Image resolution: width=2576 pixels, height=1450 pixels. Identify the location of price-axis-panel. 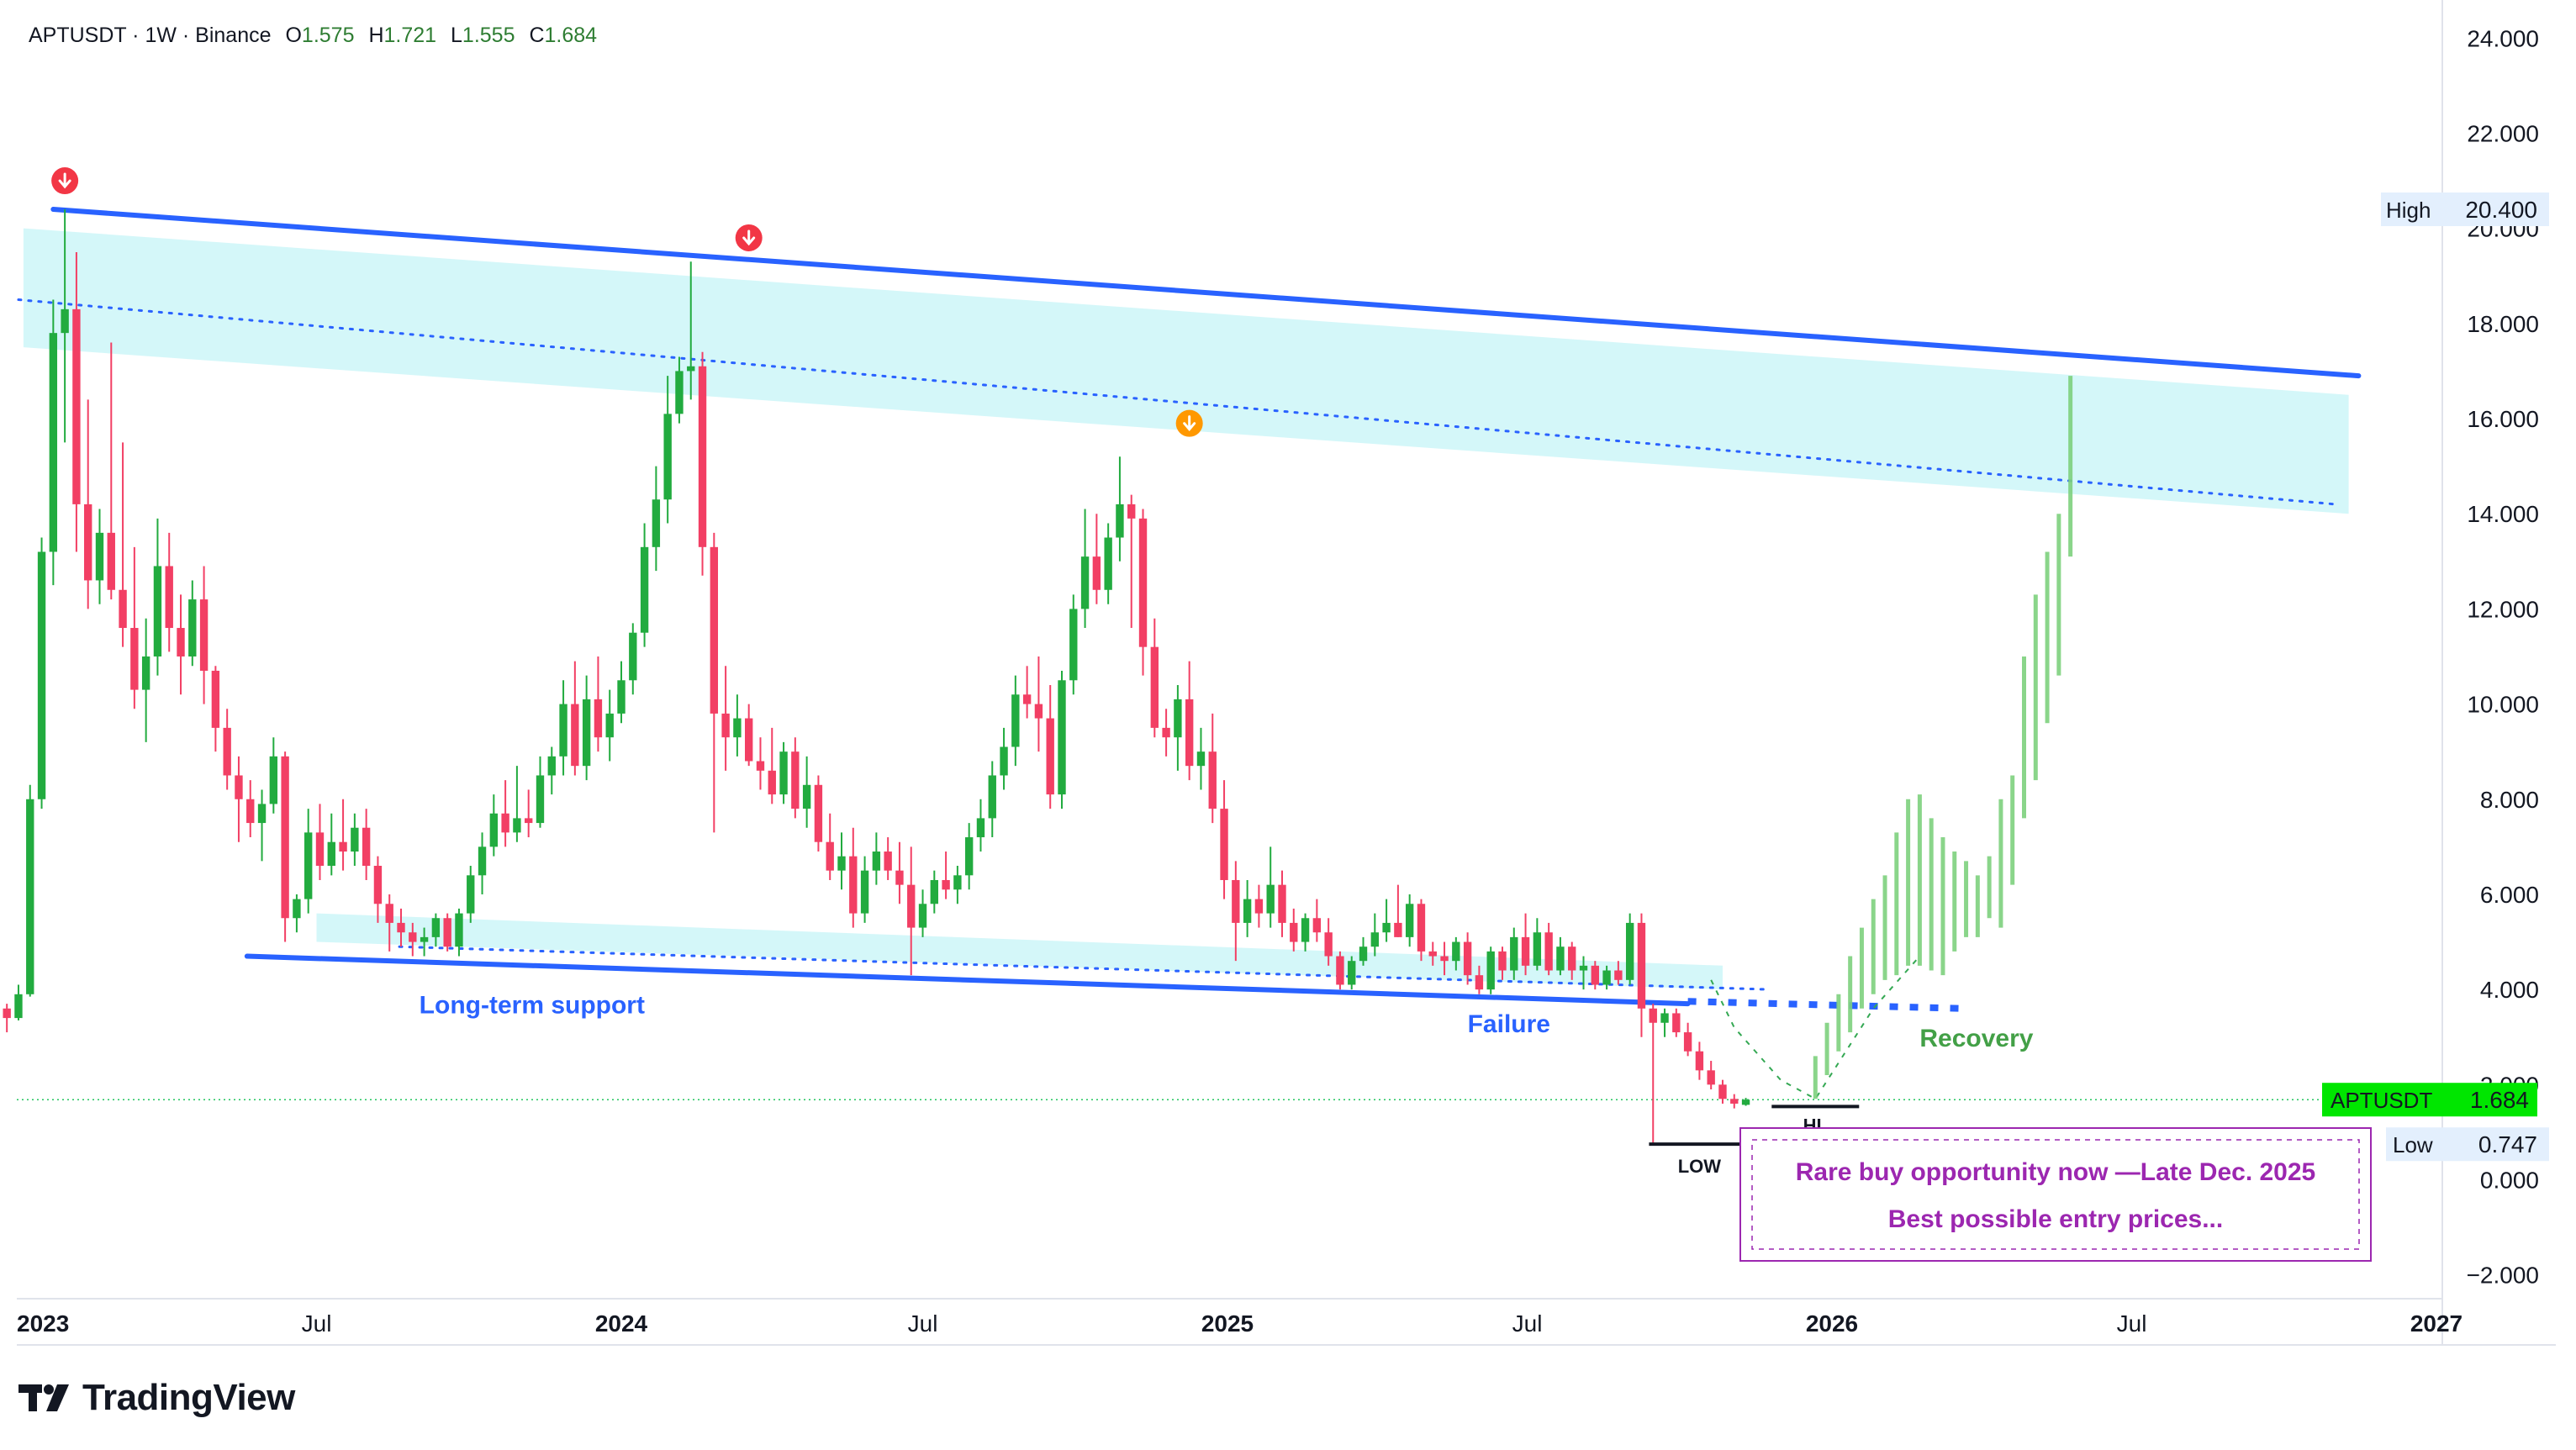
(2509, 725).